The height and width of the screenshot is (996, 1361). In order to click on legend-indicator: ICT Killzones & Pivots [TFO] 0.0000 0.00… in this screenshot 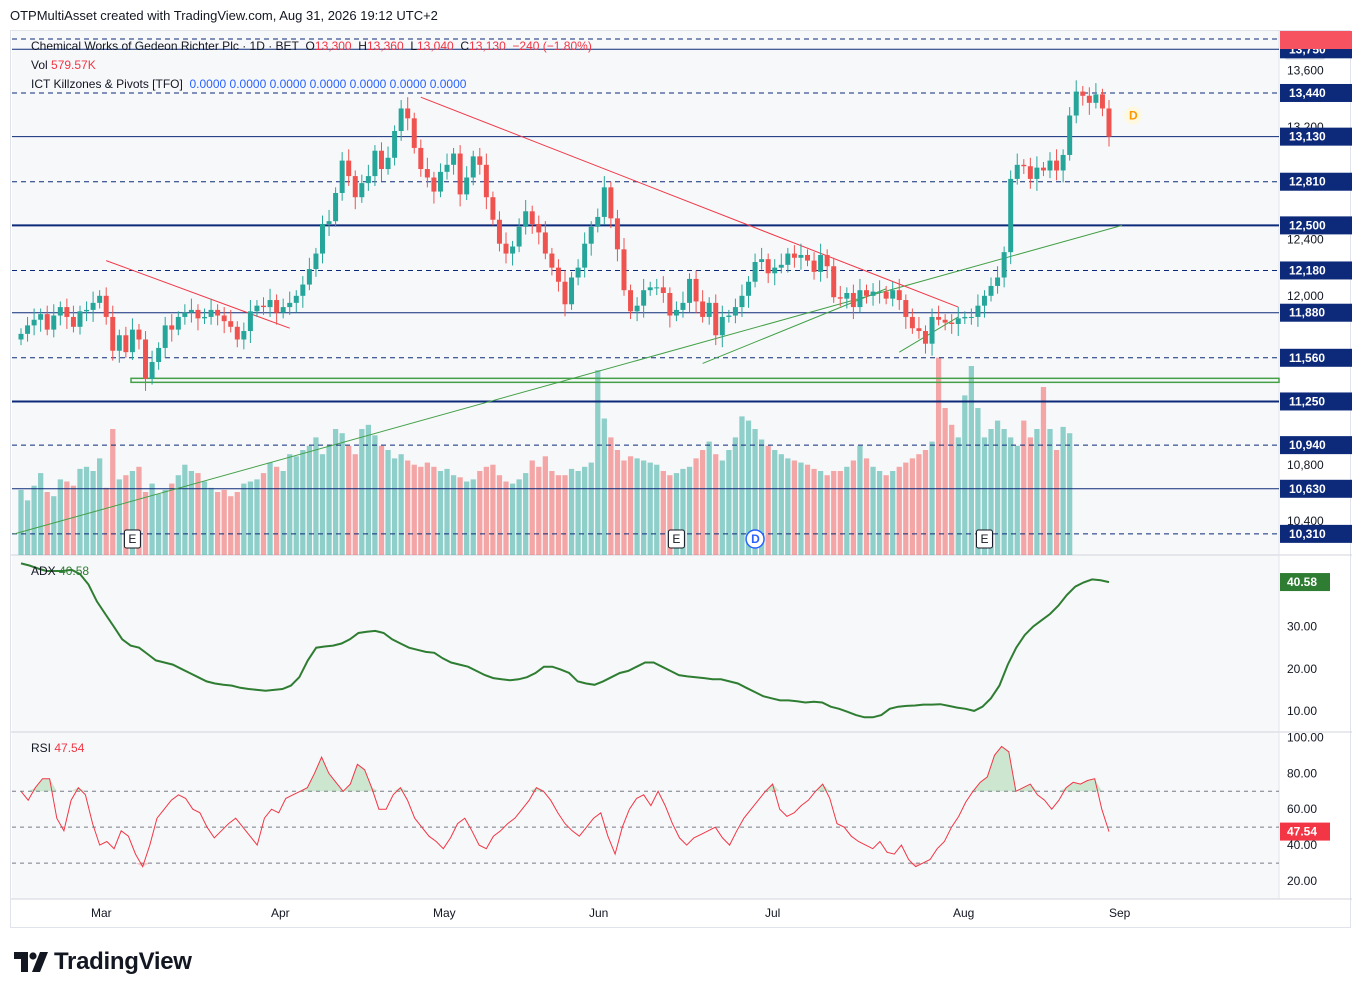, I will do `click(248, 84)`.